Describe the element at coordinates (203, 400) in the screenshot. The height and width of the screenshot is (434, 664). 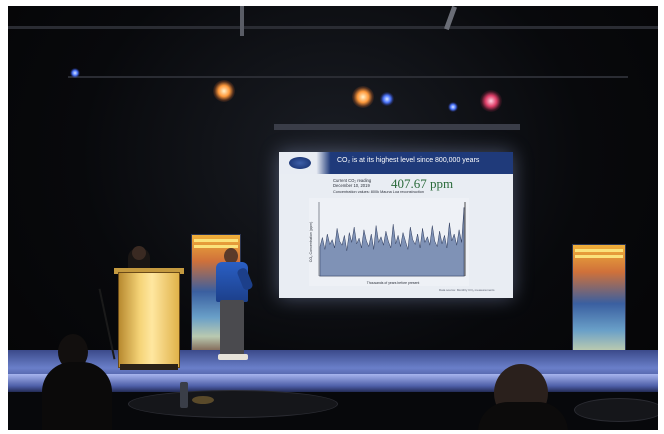
I see `dim-floor-light` at that location.